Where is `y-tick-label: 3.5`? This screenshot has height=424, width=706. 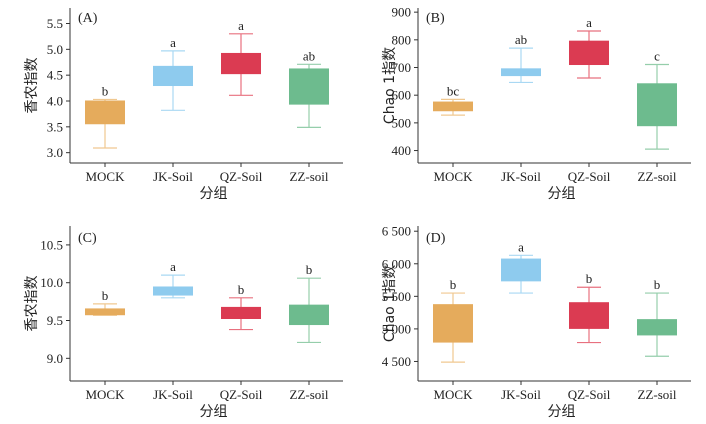
y-tick-label: 3.5 is located at coordinates (55, 126).